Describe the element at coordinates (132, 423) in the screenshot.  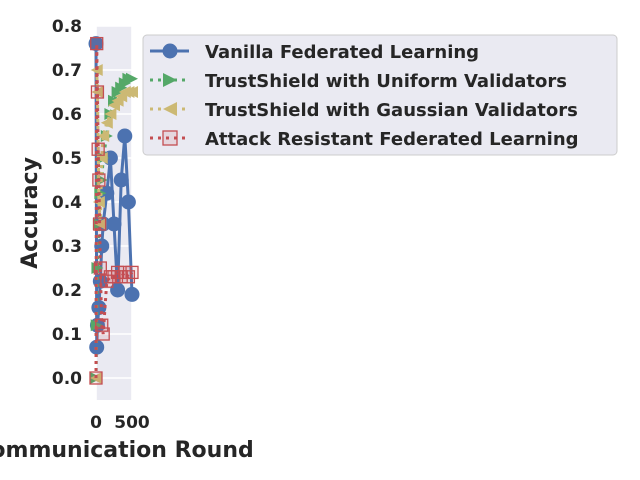
I see `x-tick-label: 500` at that location.